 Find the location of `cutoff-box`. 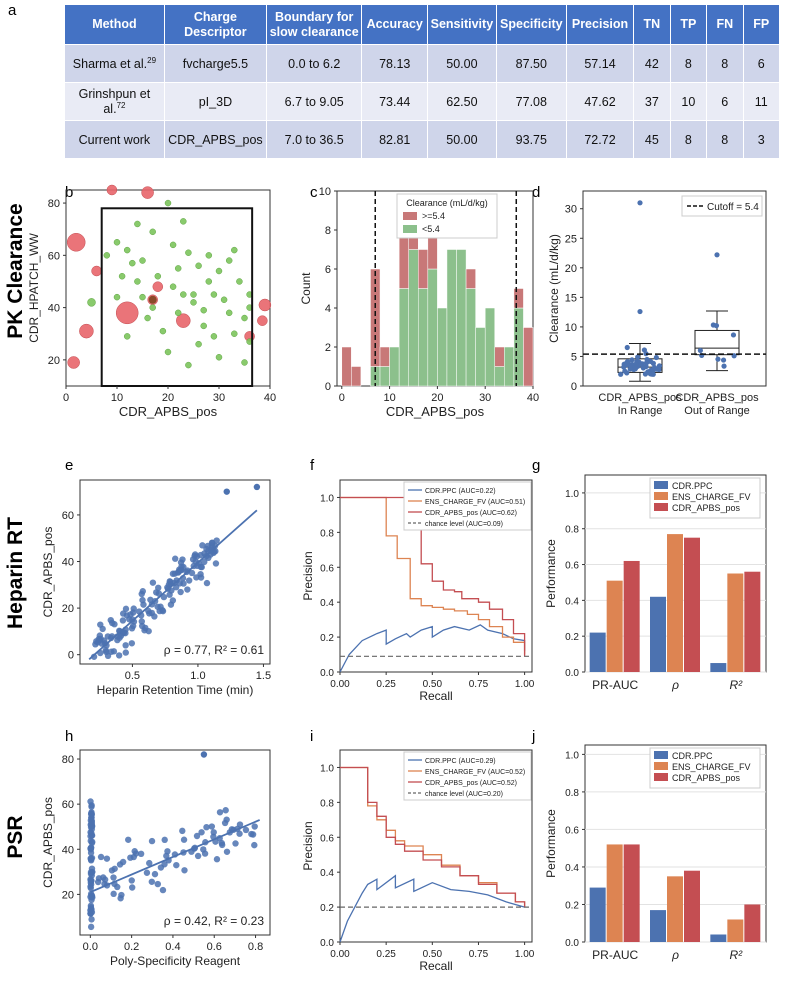

cutoff-box is located at coordinates (177, 297).